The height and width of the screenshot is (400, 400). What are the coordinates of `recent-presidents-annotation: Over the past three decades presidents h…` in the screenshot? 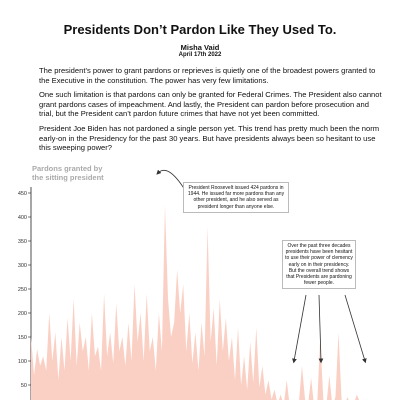 It's located at (319, 265).